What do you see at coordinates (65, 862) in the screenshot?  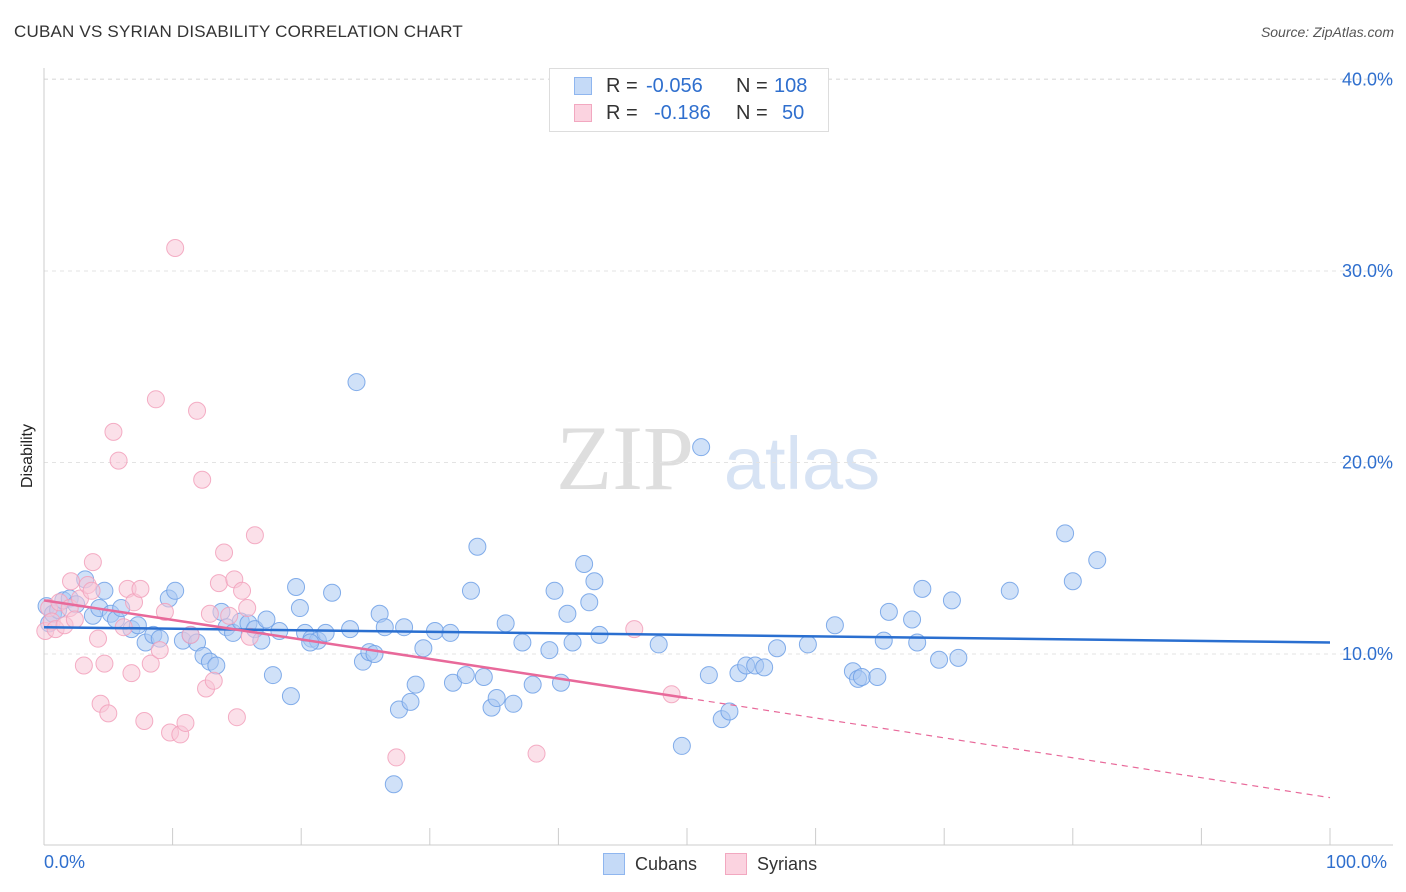 I see `x-tick-label-min: 0.0%` at bounding box center [65, 862].